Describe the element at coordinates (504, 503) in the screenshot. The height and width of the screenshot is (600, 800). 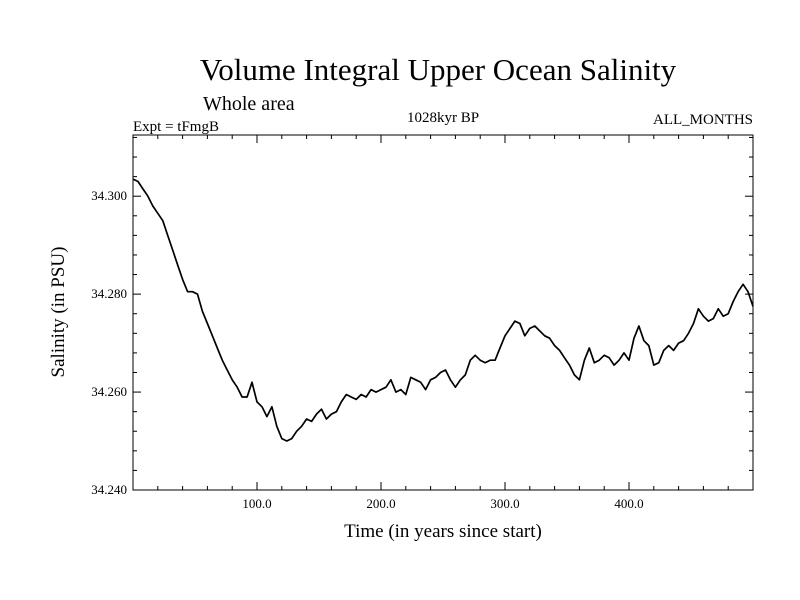
I see `x-tick-label: 300.0` at that location.